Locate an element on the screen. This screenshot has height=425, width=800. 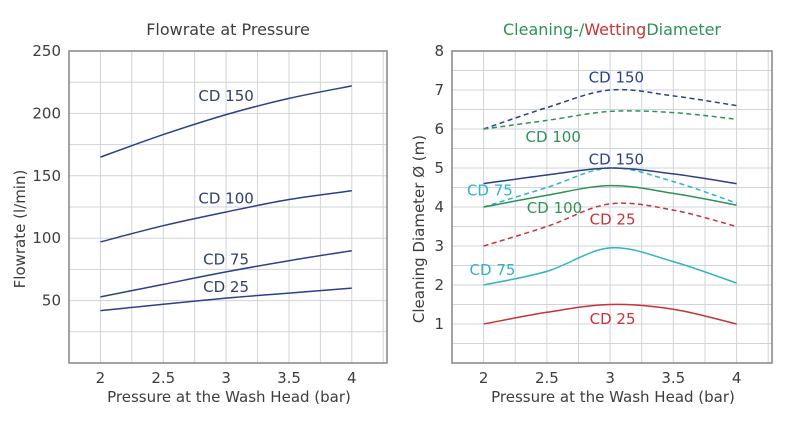
y-tick-label: 6 is located at coordinates (439, 129).